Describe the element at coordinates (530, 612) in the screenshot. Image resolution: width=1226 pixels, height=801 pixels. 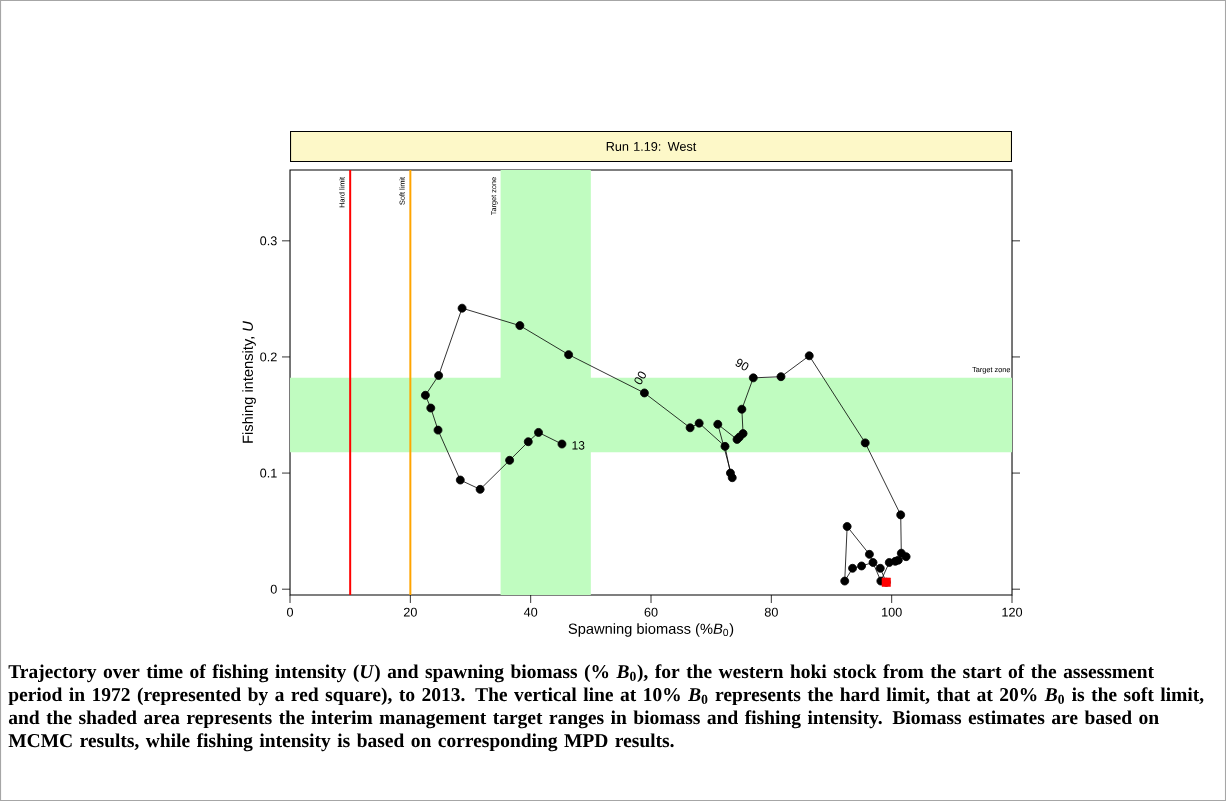
I see `x-tick-label: 40` at that location.